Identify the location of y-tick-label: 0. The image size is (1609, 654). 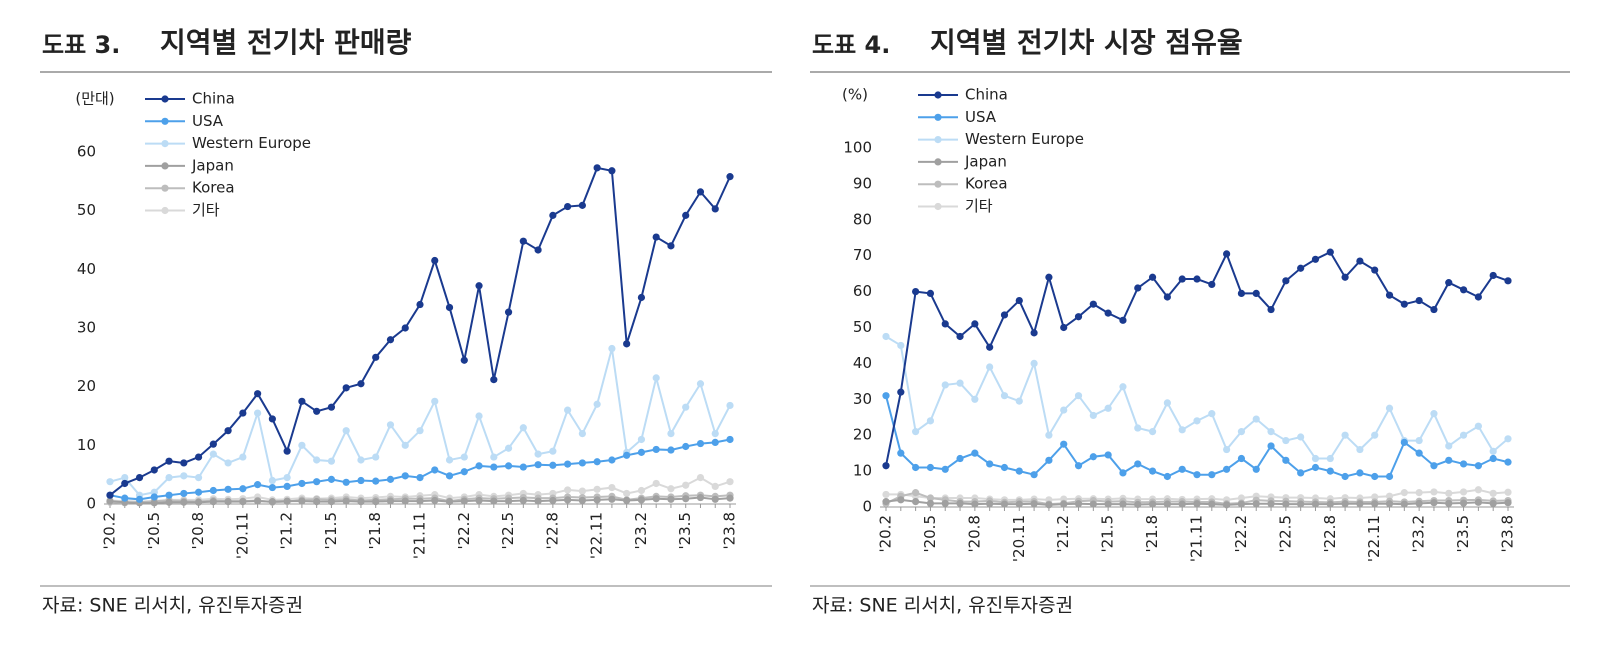
(91, 504).